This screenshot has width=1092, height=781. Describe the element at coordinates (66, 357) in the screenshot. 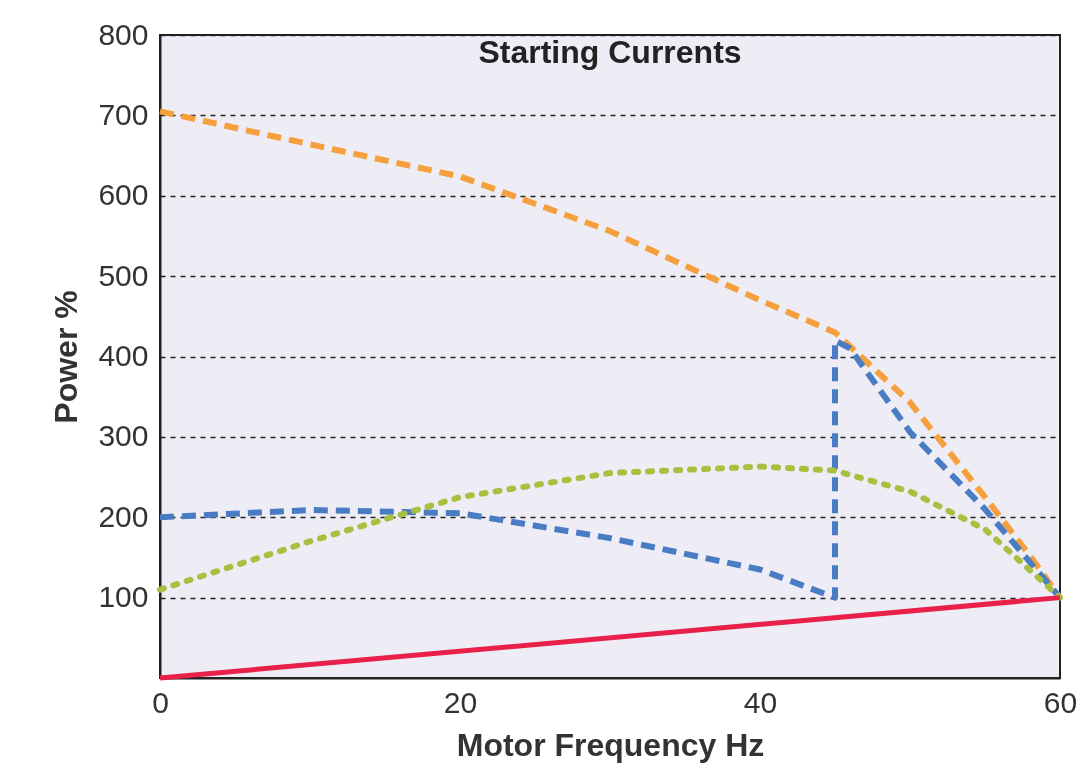

I see `y-axis-title: Power %` at that location.